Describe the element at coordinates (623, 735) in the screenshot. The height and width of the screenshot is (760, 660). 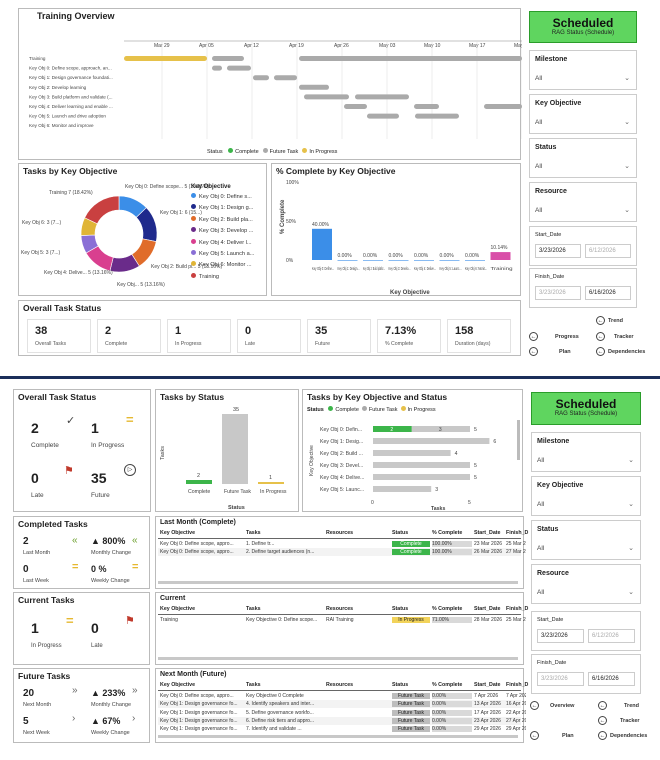
I see `nav-dependencies-bottom: ← Dependencies` at that location.